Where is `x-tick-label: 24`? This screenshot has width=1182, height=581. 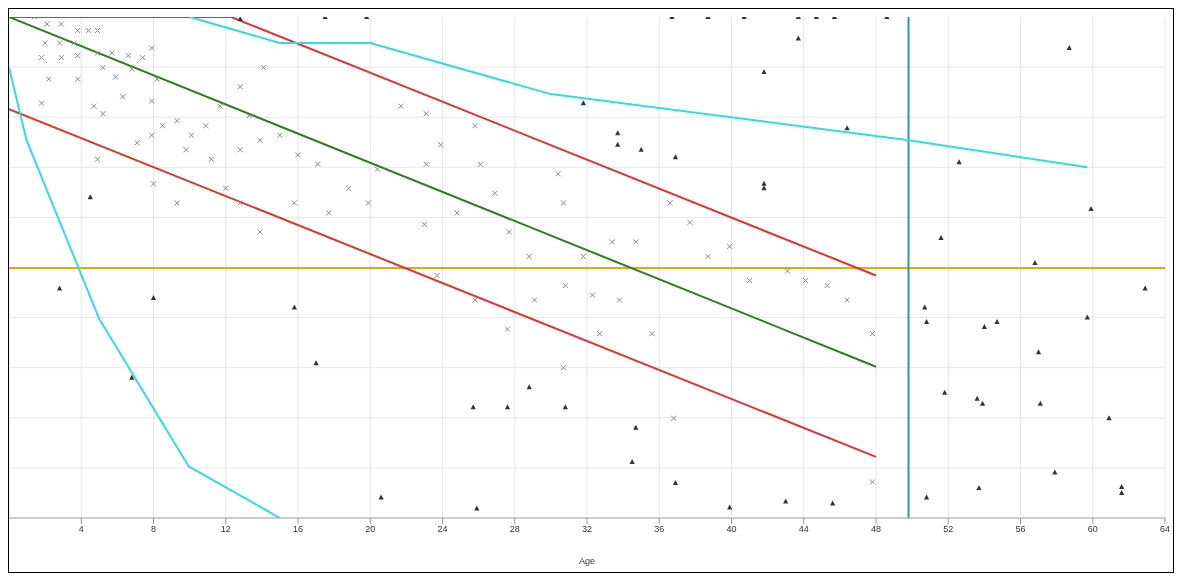
x-tick-label: 24 is located at coordinates (442, 529).